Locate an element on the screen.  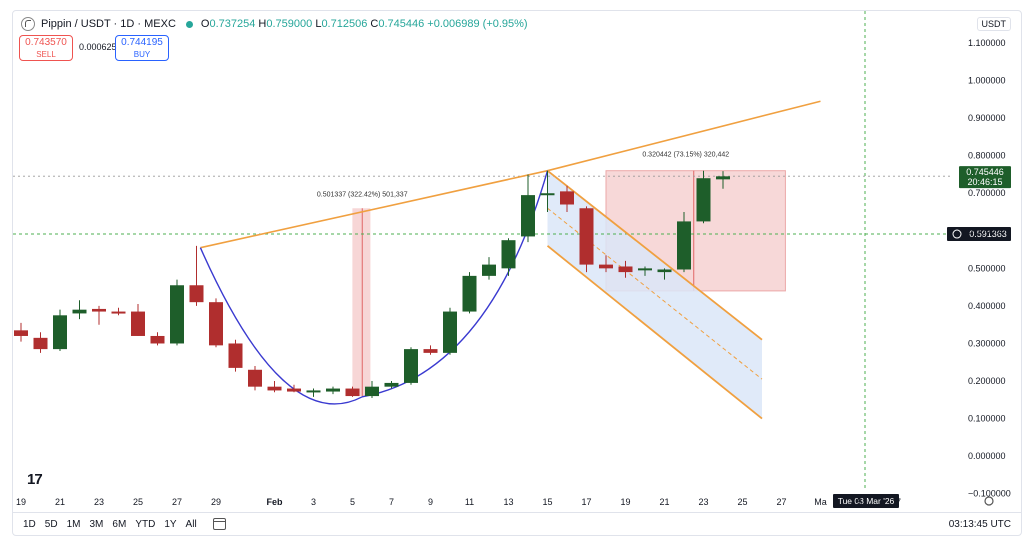
currency-selector: USDT is located at coordinates (993, 24).